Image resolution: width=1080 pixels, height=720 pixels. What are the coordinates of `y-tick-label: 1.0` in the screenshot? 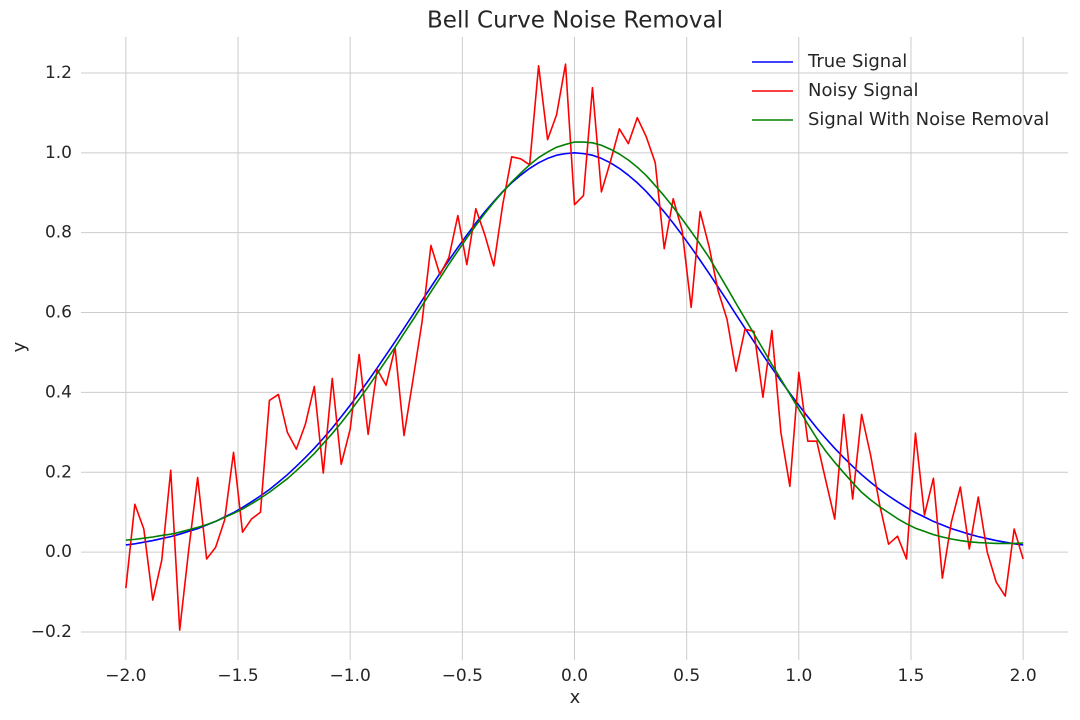 It's located at (58, 153).